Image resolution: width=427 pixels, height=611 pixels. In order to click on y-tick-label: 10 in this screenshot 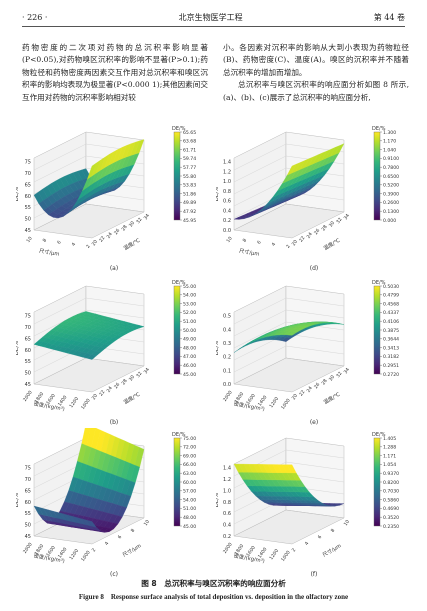, I will do `click(29, 240)`.